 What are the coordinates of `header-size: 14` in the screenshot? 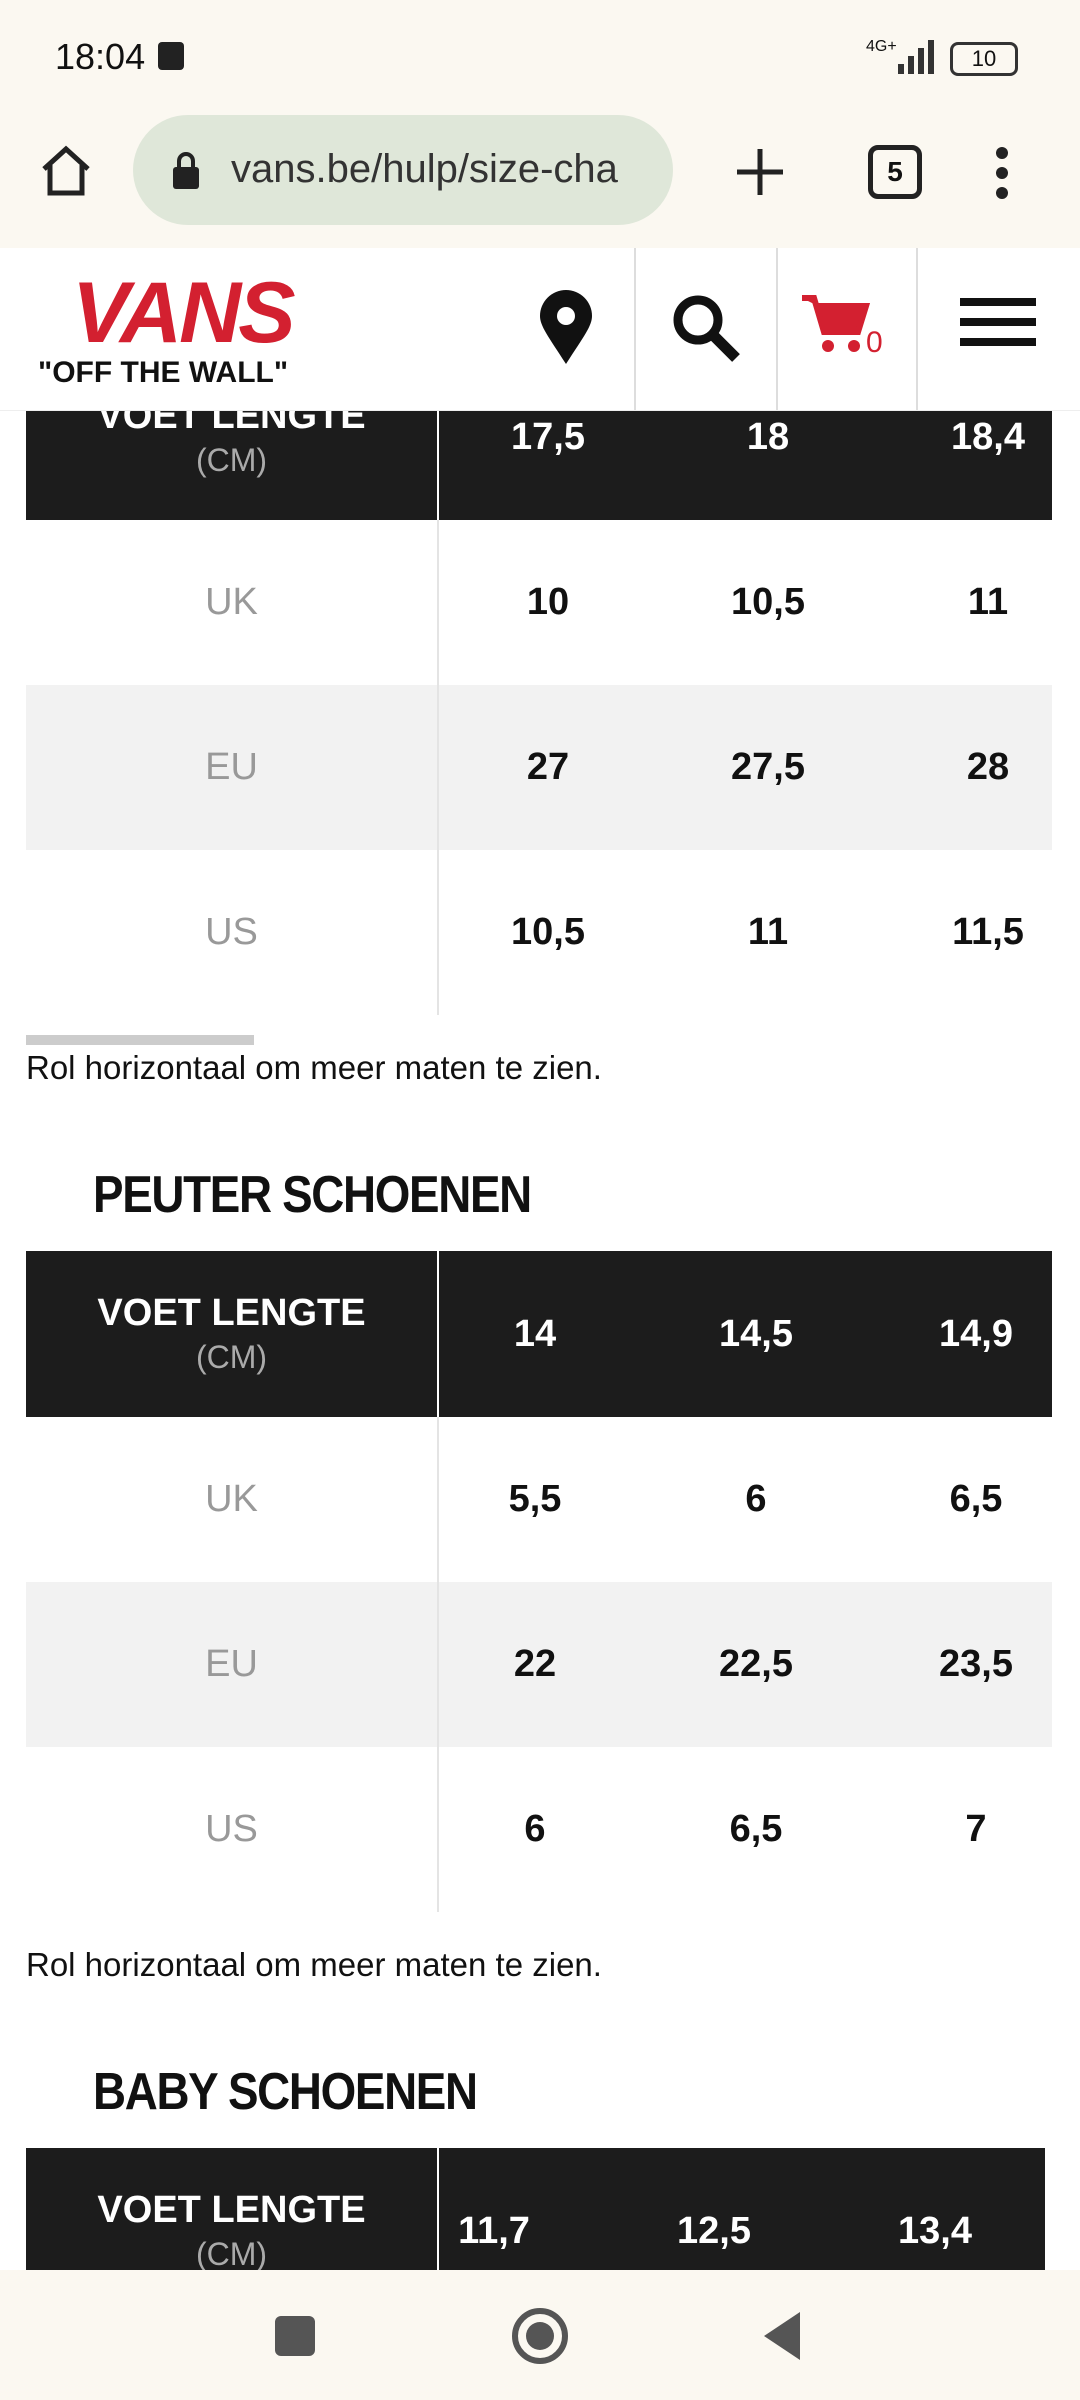 It's located at (535, 1333).